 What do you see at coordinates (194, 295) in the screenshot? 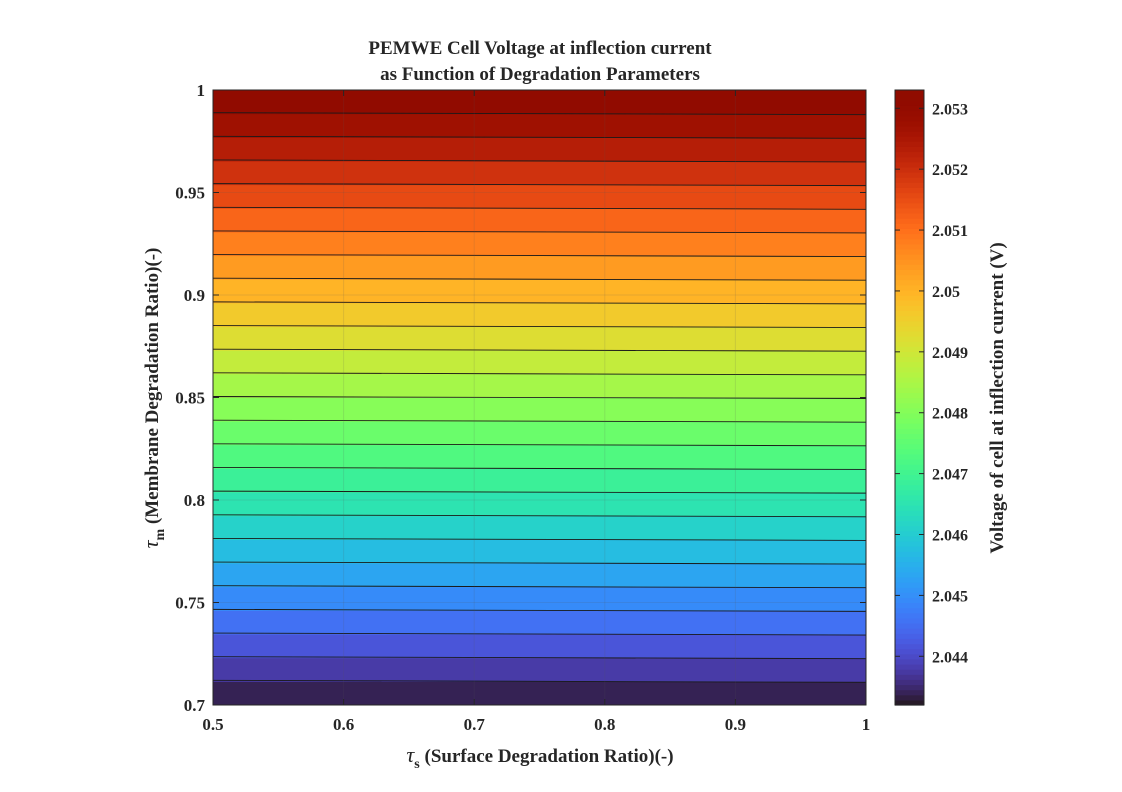
I see `y-tick-label: 0.9` at bounding box center [194, 295].